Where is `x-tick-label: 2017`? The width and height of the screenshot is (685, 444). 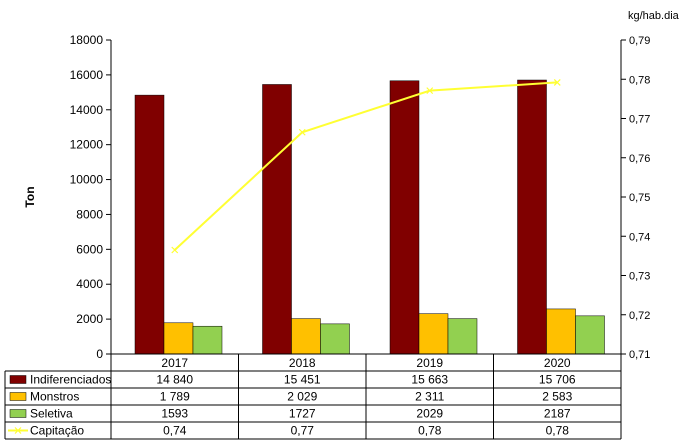 x-tick-label: 2017 is located at coordinates (174, 363).